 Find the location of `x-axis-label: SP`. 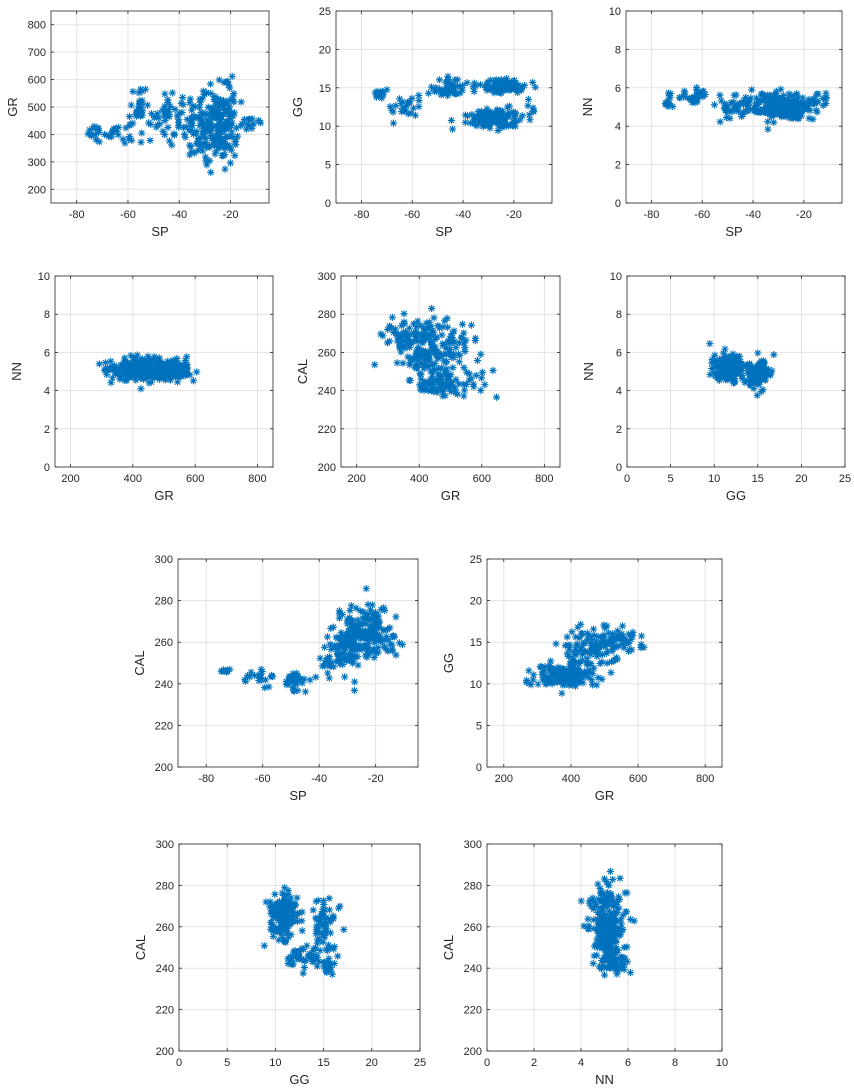

x-axis-label: SP is located at coordinates (159, 231).